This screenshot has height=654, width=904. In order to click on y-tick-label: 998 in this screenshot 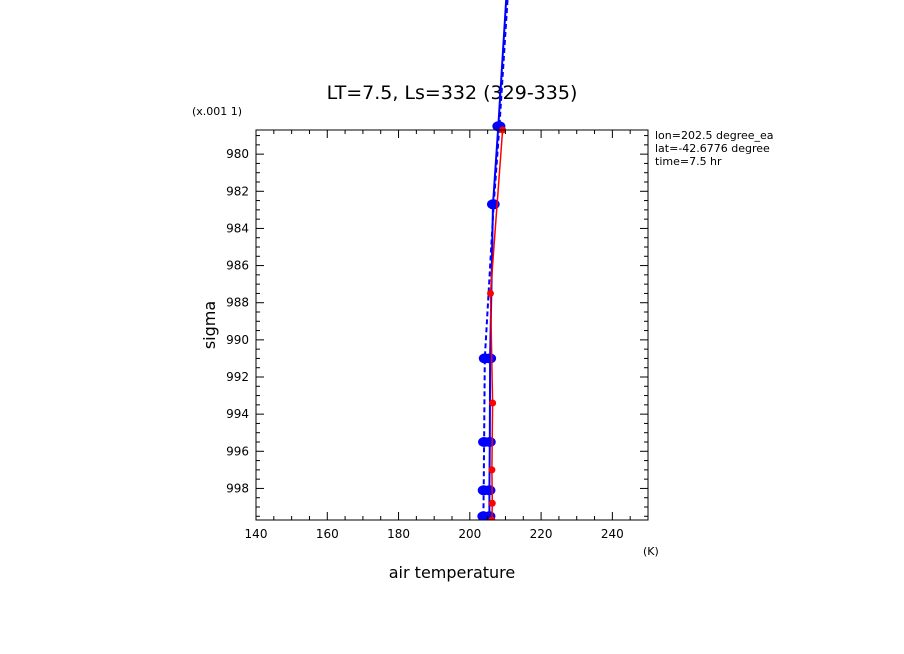, I will do `click(237, 488)`.